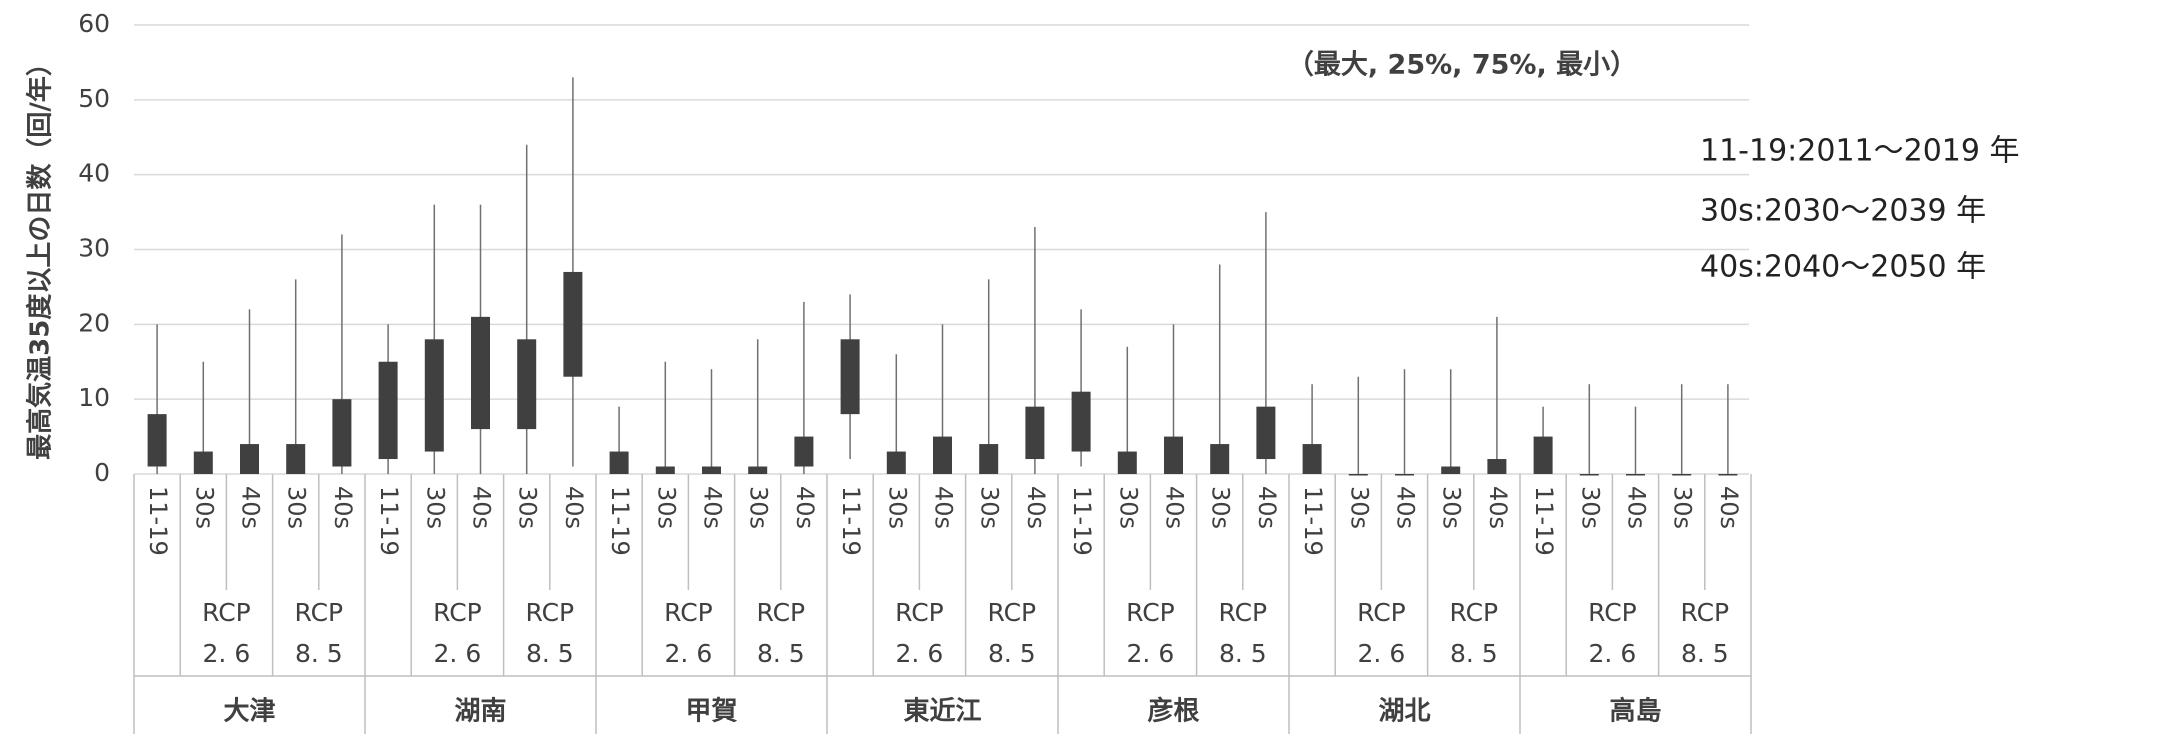  I want to click on annotation: （最大, 25%, 75%, 最小）, so click(1462, 65).